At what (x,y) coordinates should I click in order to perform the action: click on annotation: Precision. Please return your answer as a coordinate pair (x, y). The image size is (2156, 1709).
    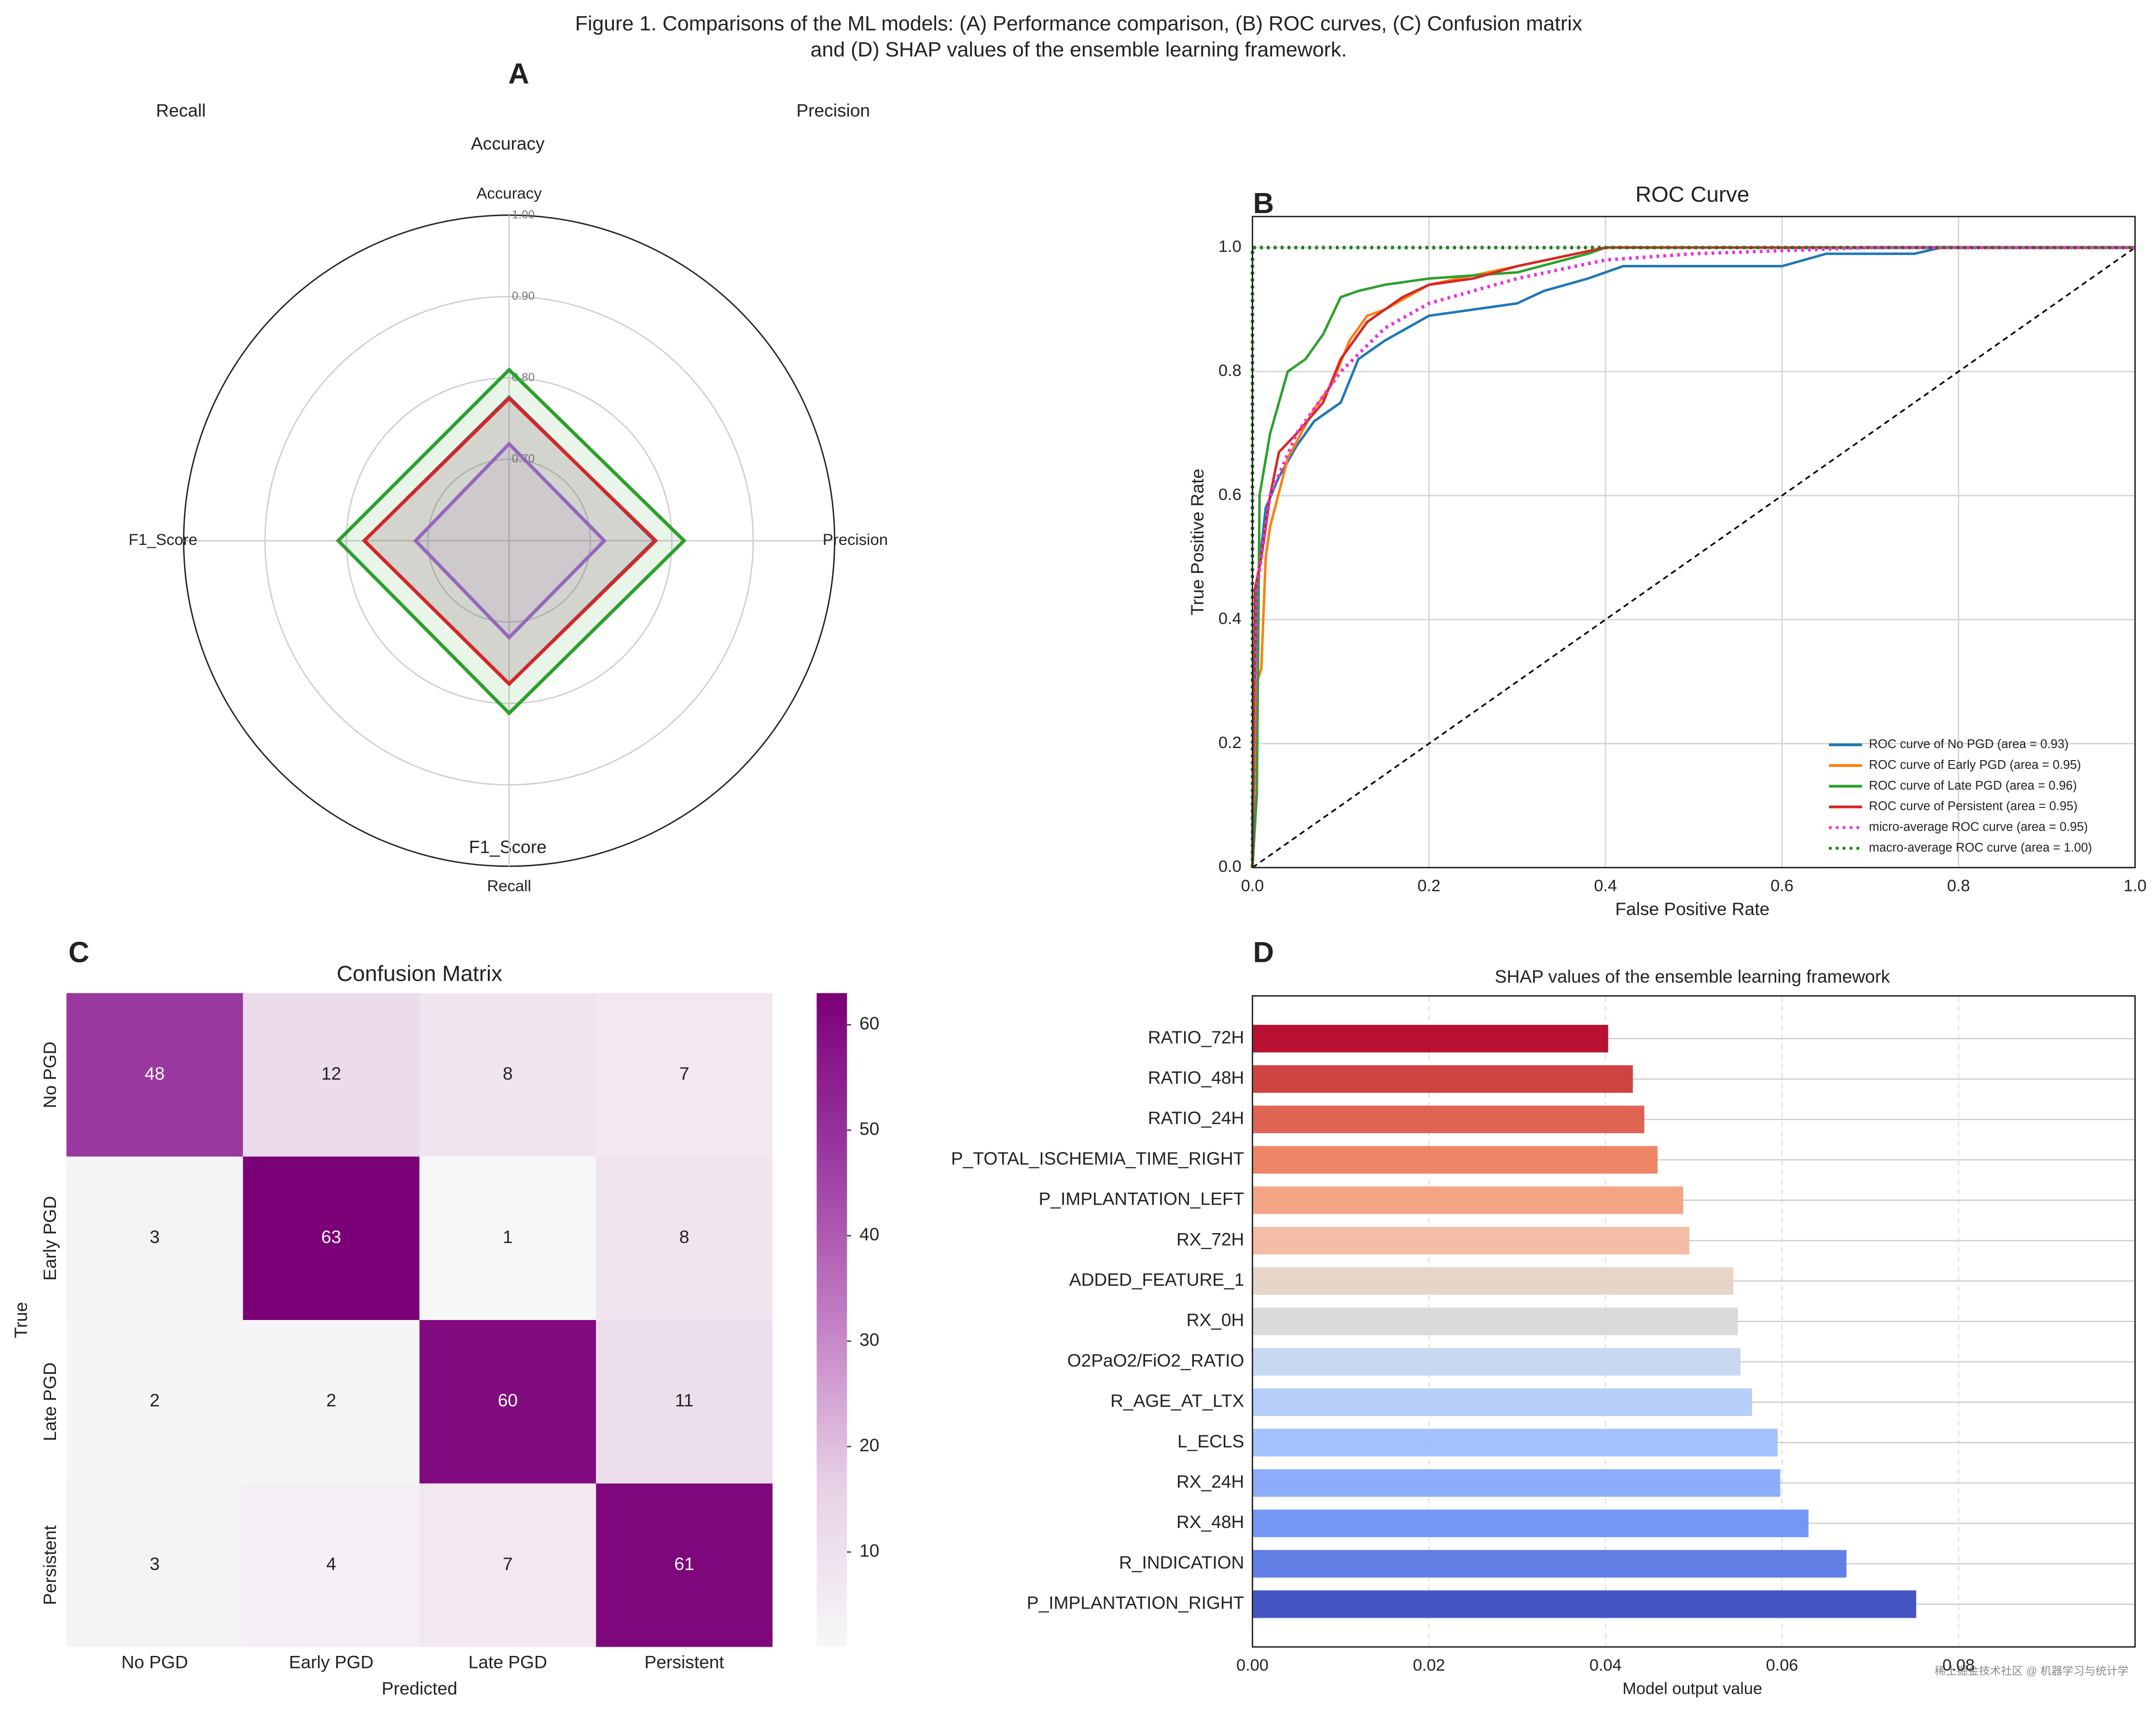
    Looking at the image, I should click on (833, 110).